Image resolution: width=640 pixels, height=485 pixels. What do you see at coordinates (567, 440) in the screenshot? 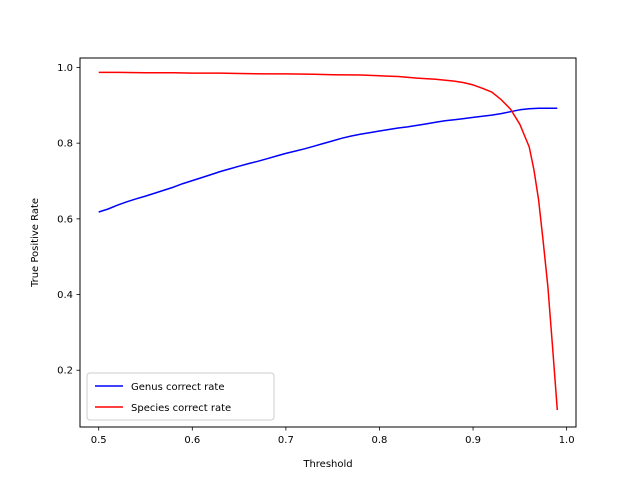
I see `x-tick-label: 1.0` at bounding box center [567, 440].